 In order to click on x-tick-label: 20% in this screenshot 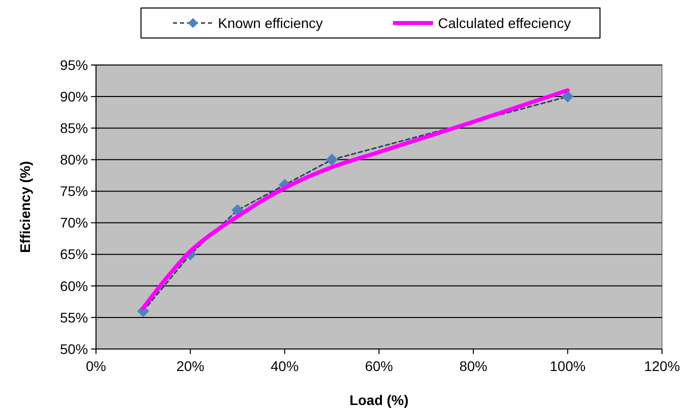, I will do `click(190, 366)`.